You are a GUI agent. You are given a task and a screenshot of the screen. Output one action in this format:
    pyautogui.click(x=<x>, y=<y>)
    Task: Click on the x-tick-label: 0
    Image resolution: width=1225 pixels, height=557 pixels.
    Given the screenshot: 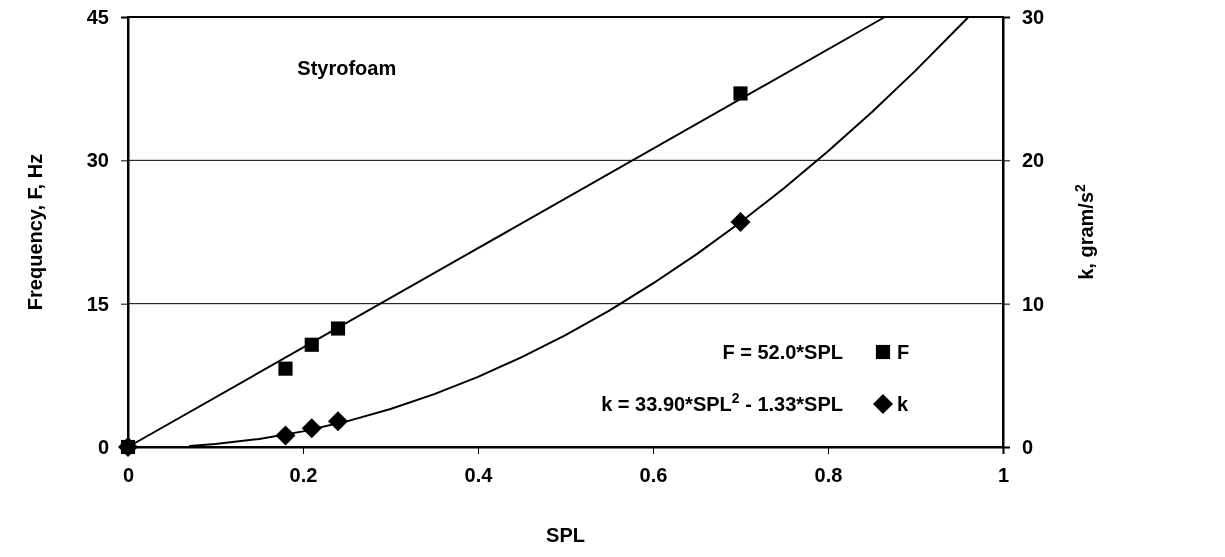 What is the action you would take?
    pyautogui.click(x=128, y=475)
    